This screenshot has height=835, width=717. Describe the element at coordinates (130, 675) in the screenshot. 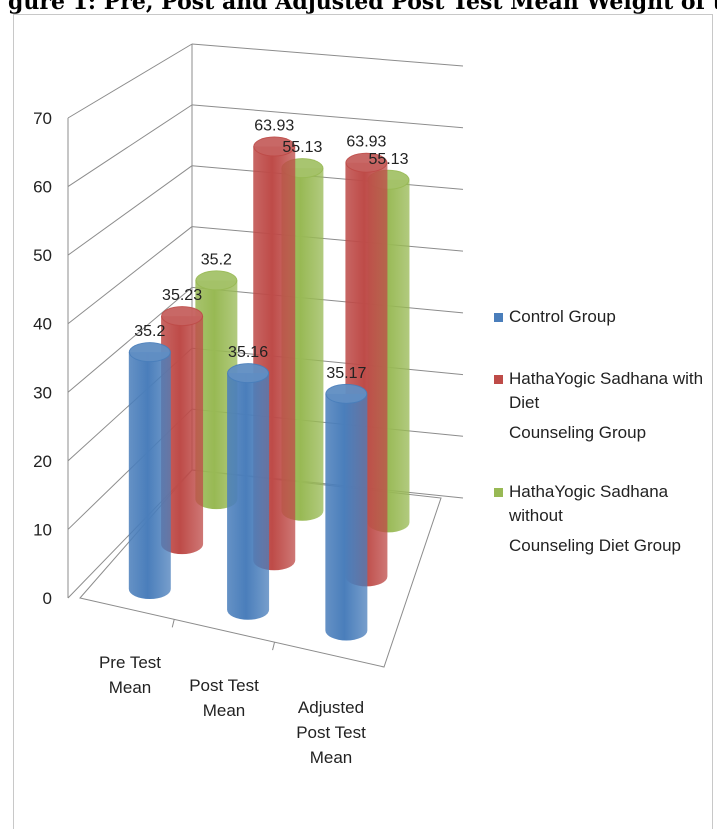

I see `x-category-label: Pre Test Mean` at that location.